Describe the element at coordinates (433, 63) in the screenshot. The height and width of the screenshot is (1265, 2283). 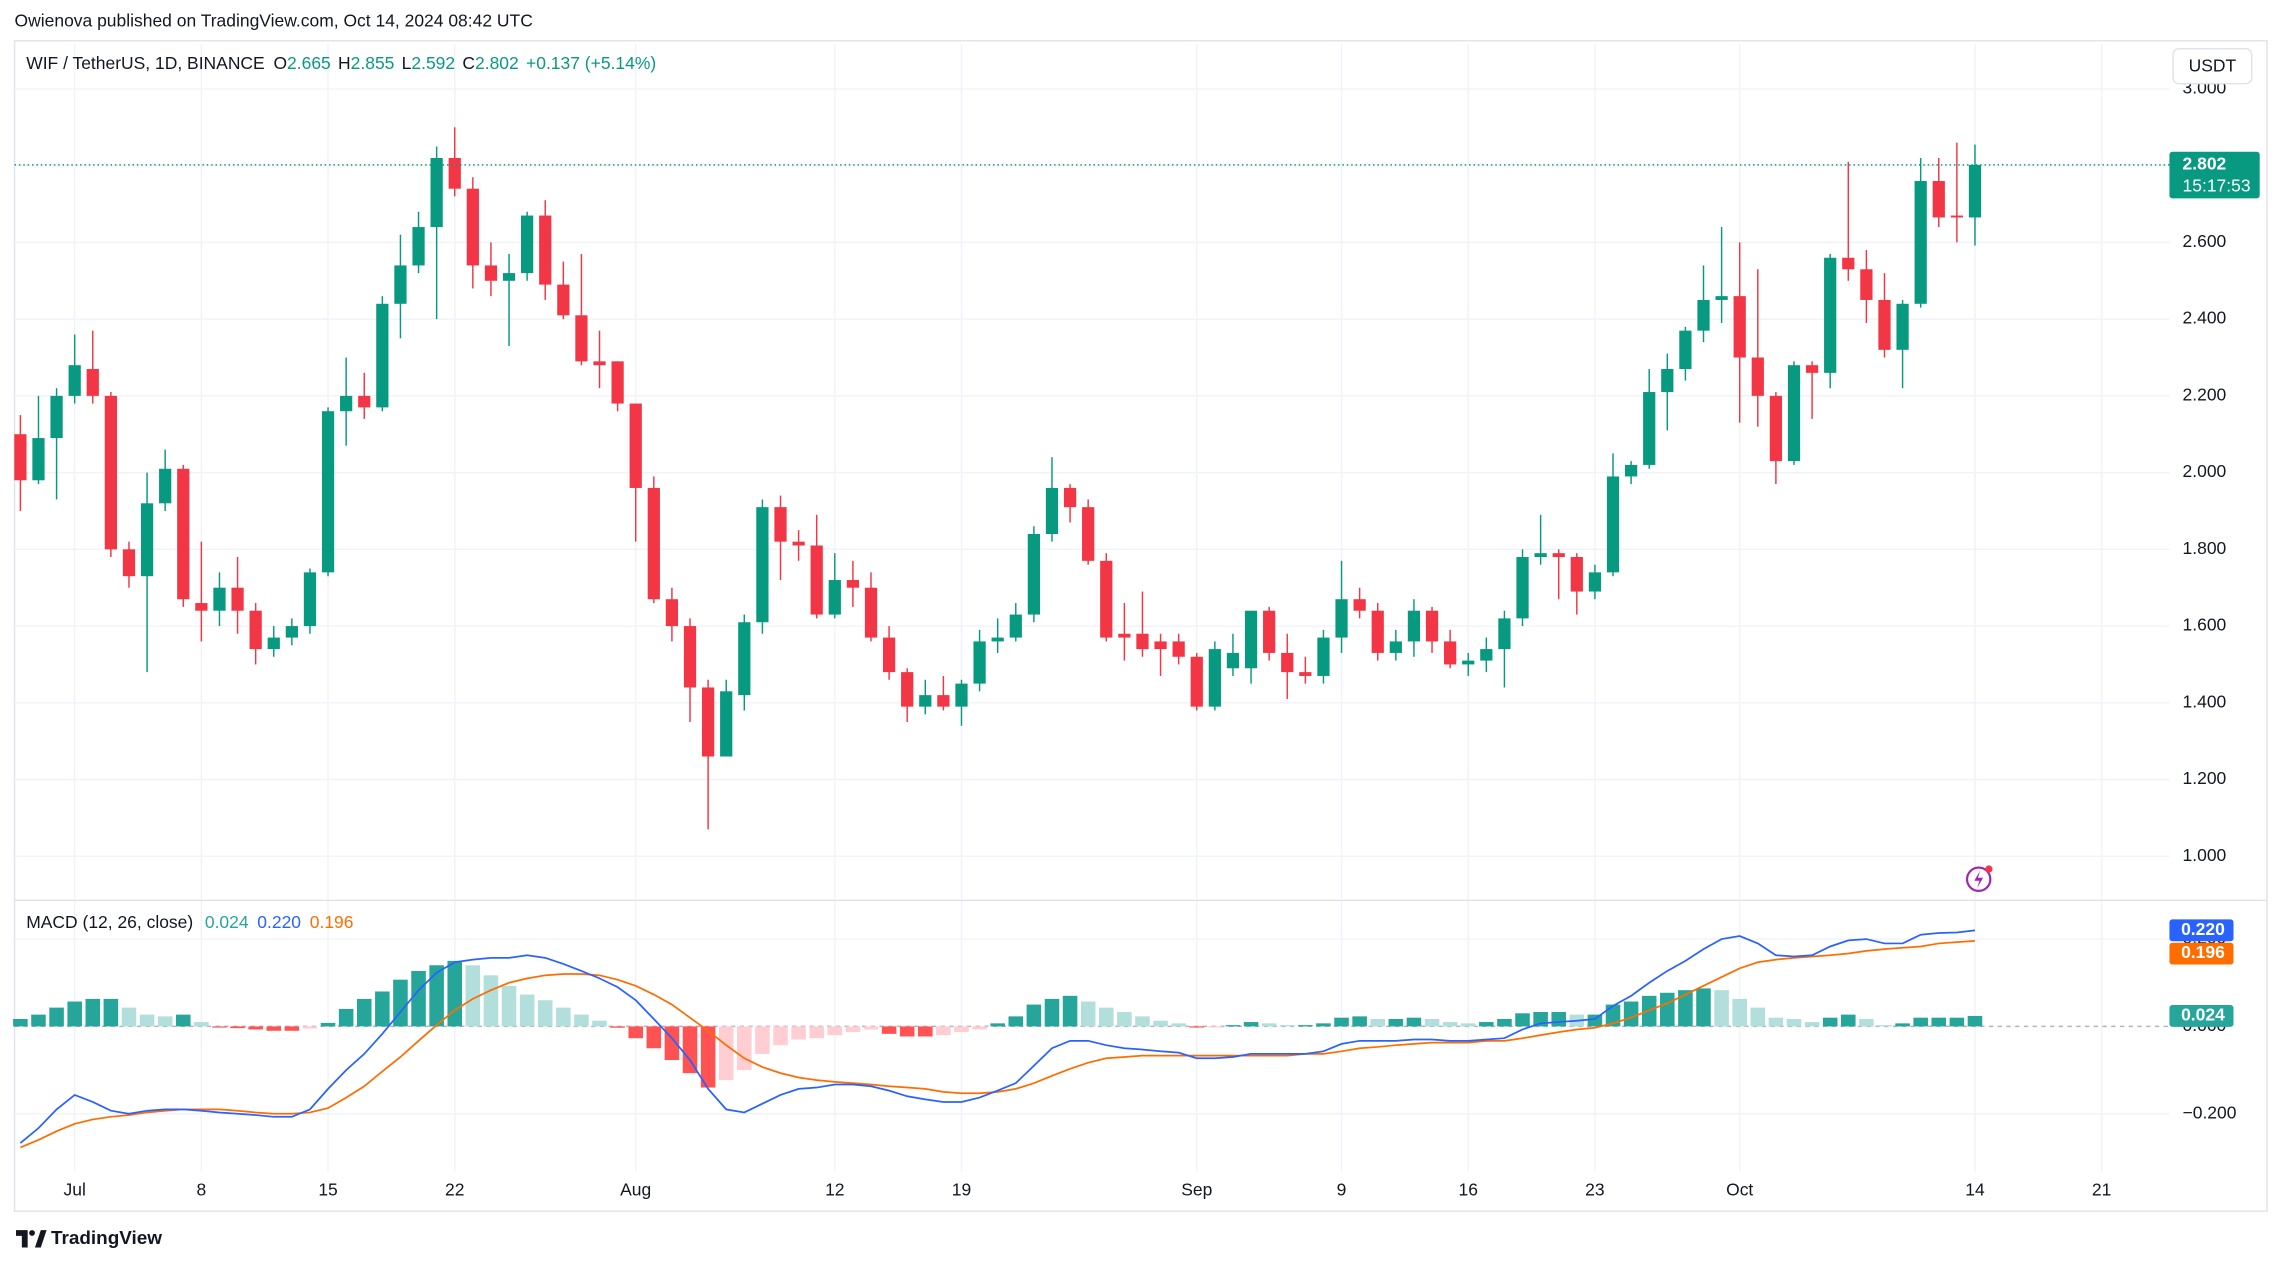
I see `low-value: 2.592` at that location.